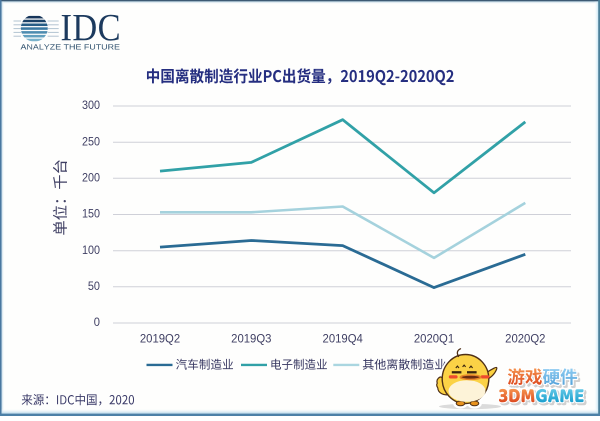  I want to click on svg-text: 0, so click(97, 322).